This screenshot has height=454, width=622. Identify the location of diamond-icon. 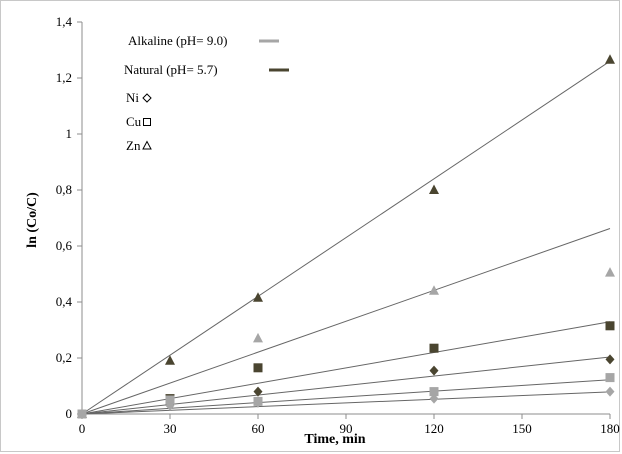
(147, 98).